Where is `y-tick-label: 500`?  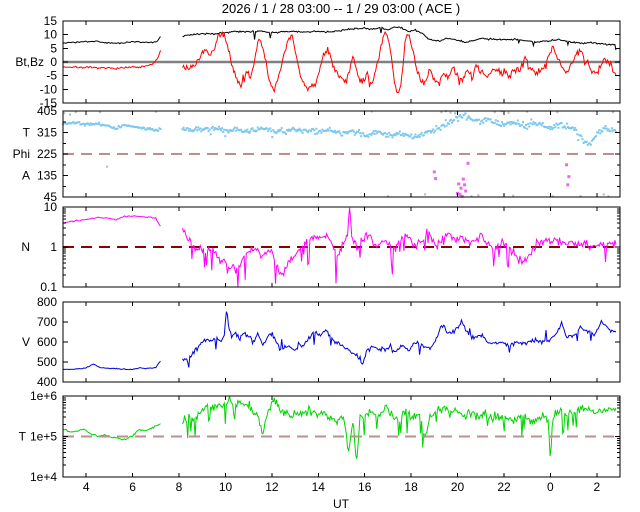 y-tick-label: 500 is located at coordinates (47, 362).